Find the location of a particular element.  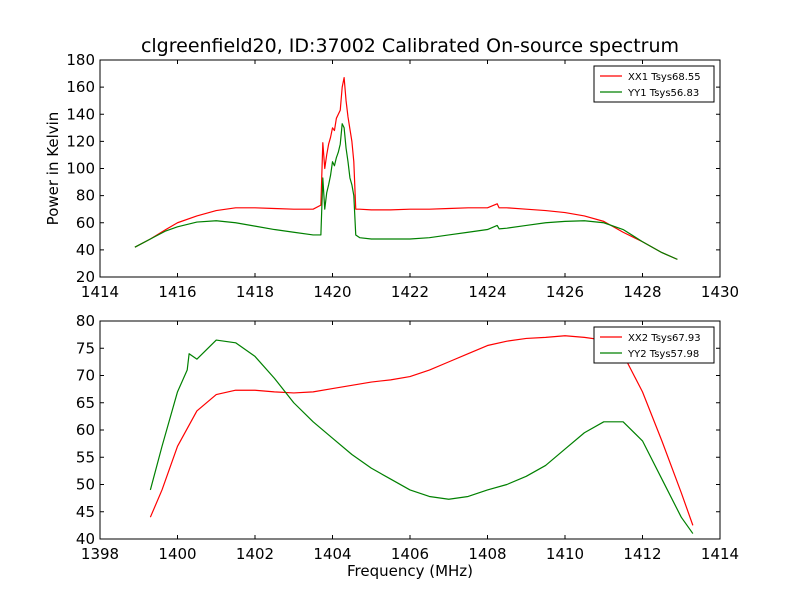

y-tick-label: 50 is located at coordinates (85, 485).